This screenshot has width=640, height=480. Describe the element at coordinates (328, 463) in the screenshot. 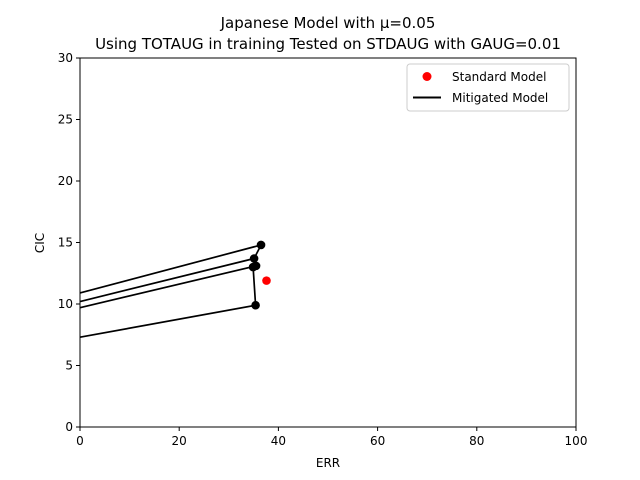

I see `x-axis-label: ERR` at that location.